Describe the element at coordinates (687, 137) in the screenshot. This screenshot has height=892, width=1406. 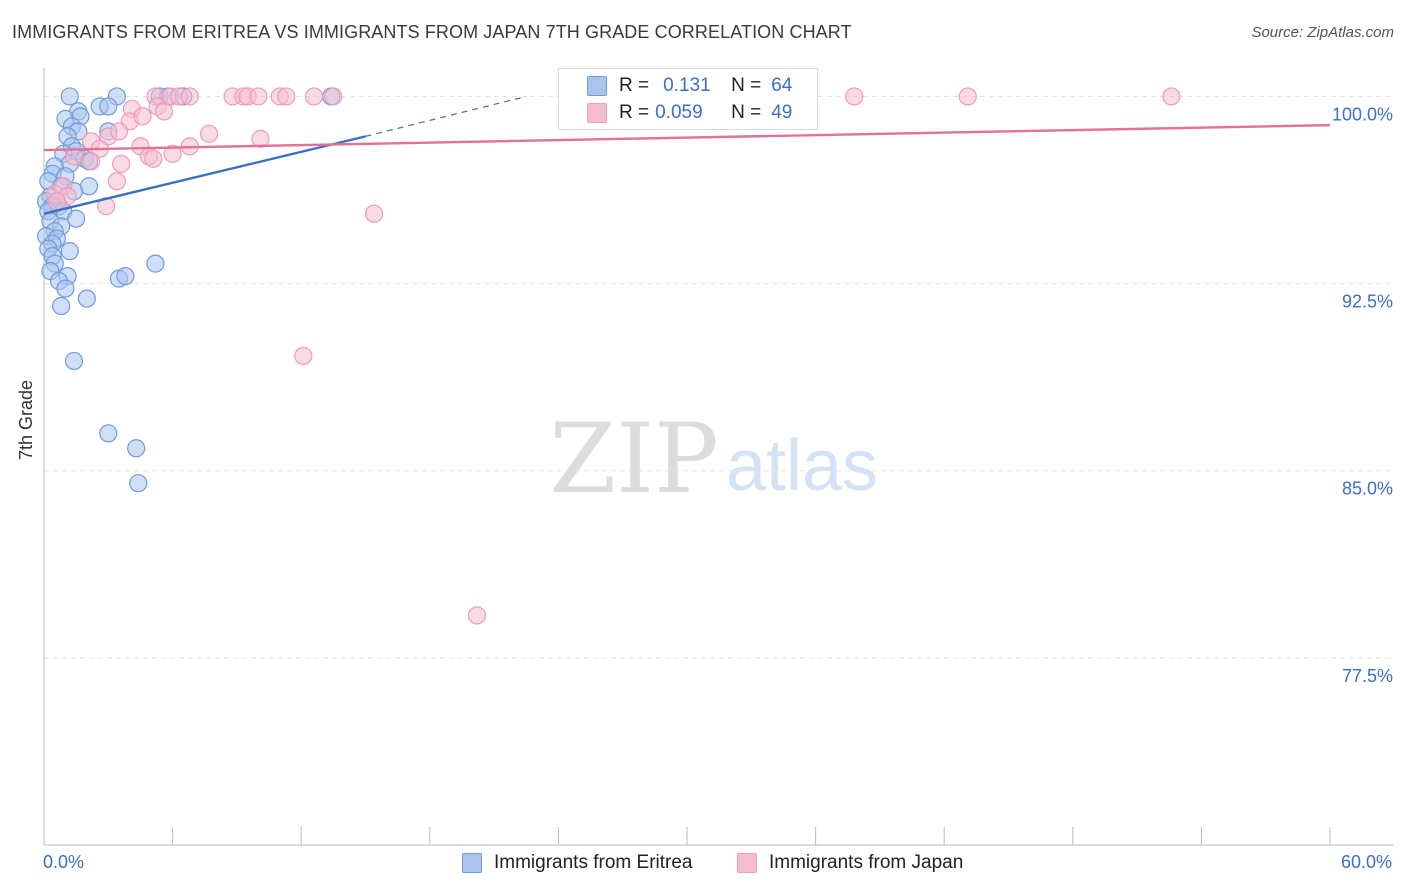
I see `japan-trendline` at that location.